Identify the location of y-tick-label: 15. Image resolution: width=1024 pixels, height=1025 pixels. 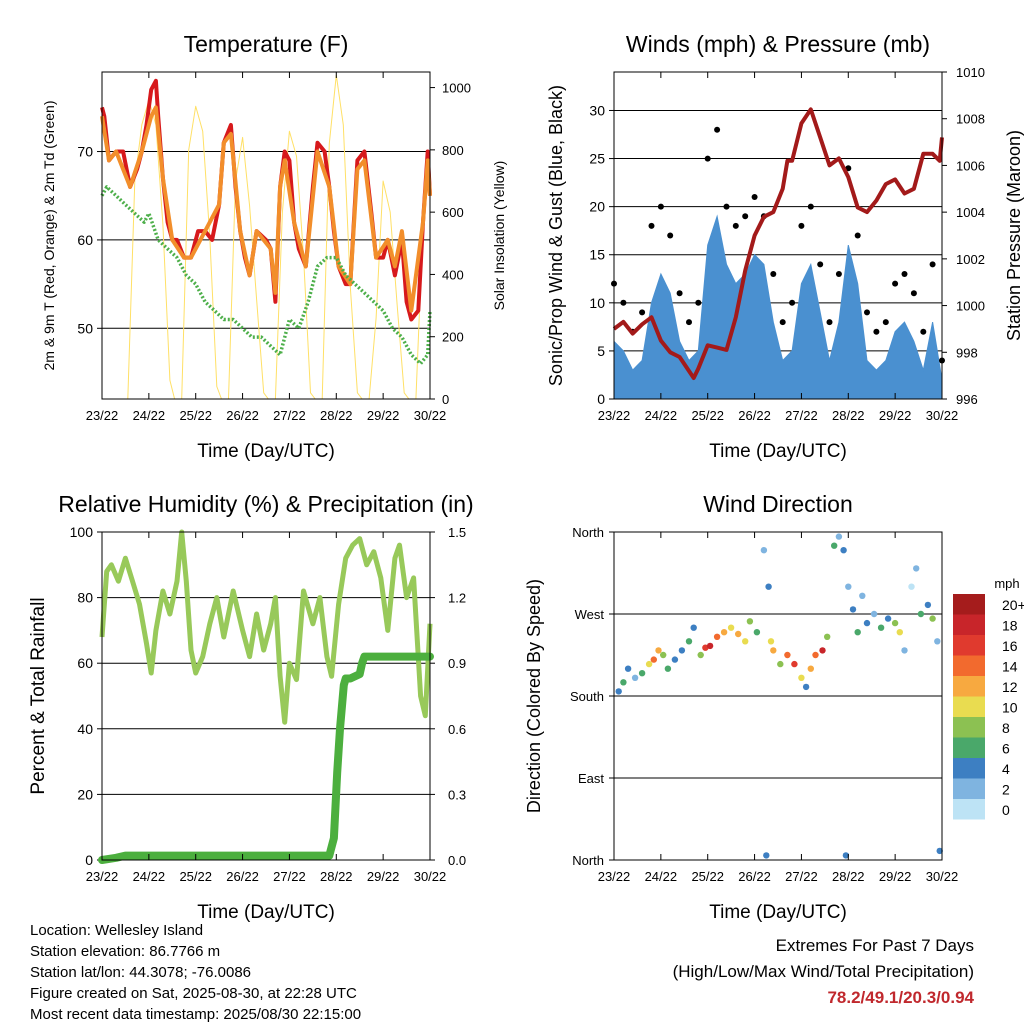
(597, 255).